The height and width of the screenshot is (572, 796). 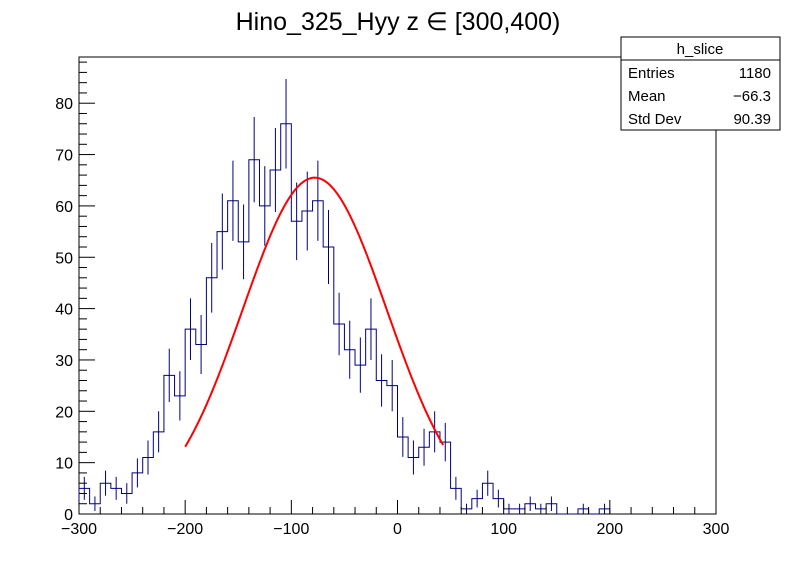 What do you see at coordinates (68, 515) in the screenshot?
I see `y-tick-label: 0` at bounding box center [68, 515].